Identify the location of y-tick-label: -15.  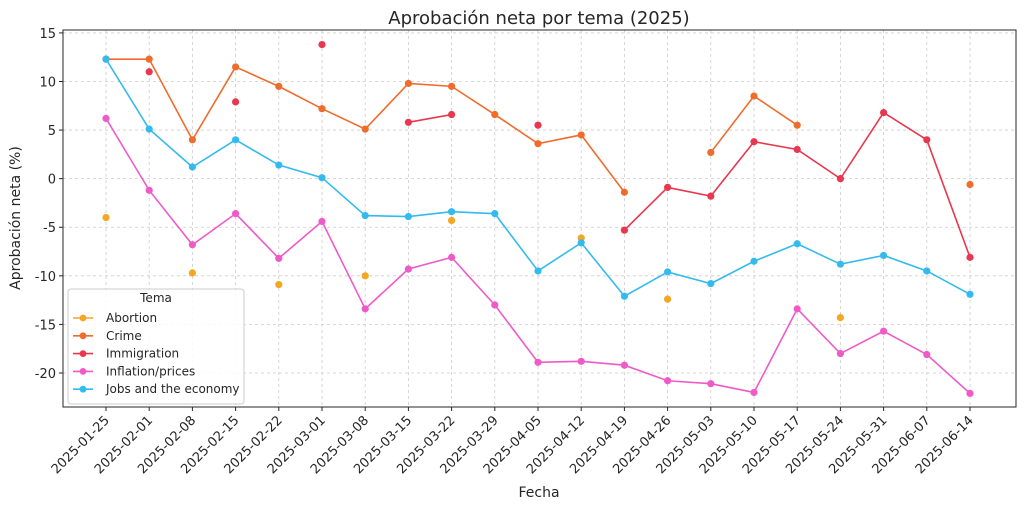
(45, 325).